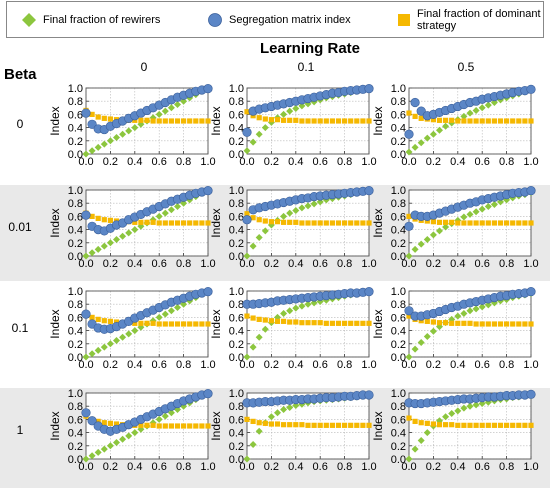  I want to click on x-tick-label: 0.6, so click(159, 365).